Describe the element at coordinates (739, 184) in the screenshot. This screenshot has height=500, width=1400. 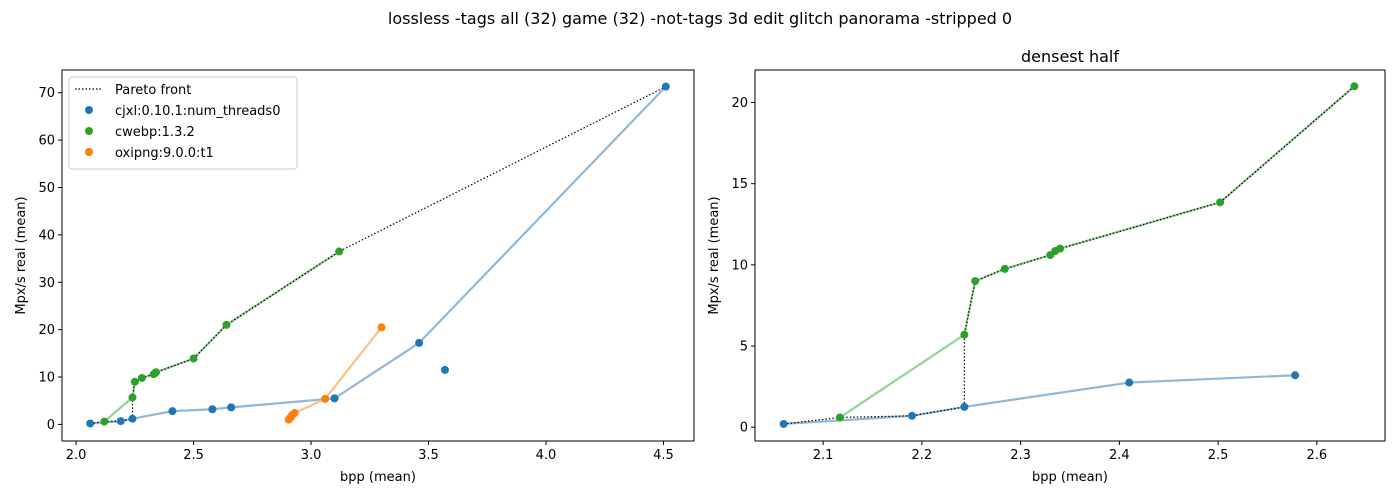
I see `y-tick-label: 15` at that location.